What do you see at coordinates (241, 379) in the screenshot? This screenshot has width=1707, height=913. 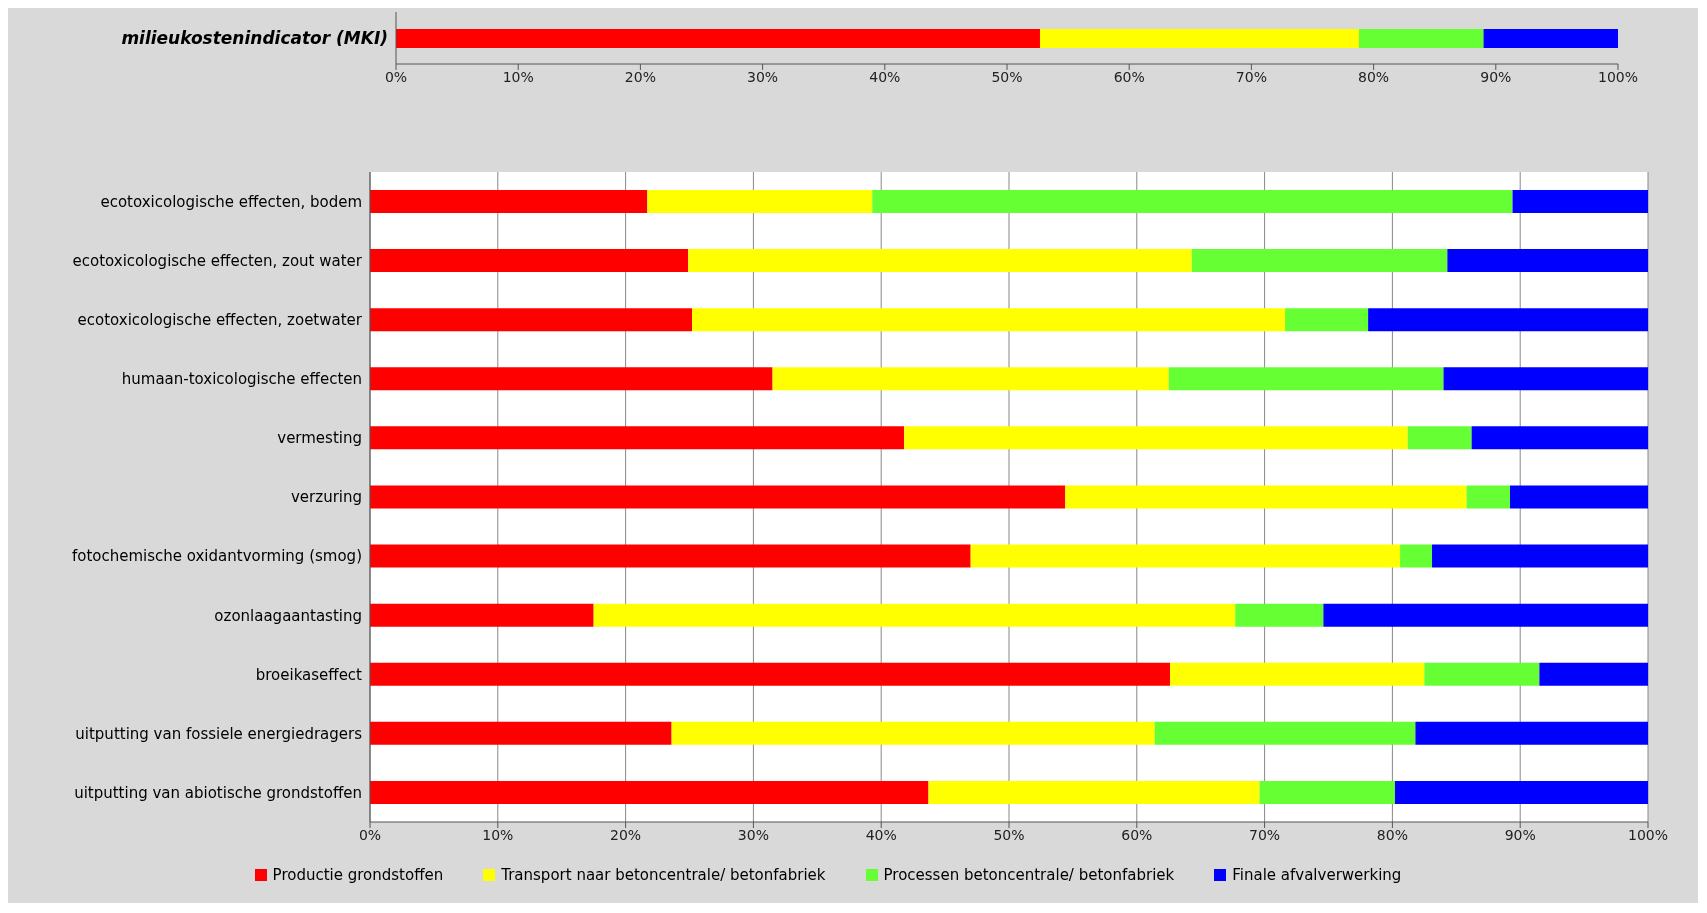 I see `y-tick-label: humaan-toxicologische effecten` at bounding box center [241, 379].